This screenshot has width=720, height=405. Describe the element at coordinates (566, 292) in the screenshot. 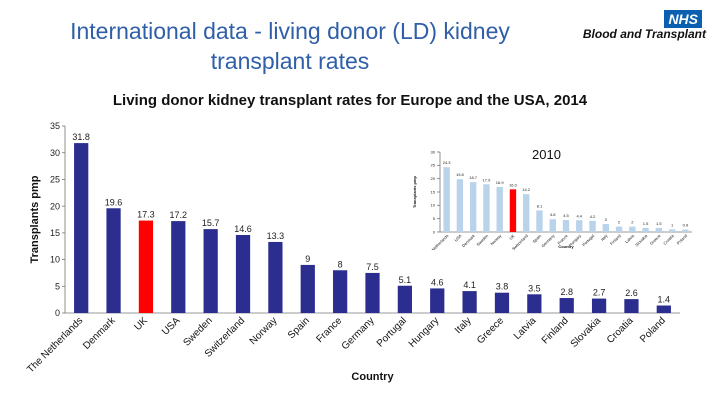

I see `data-label: 2.8` at that location.